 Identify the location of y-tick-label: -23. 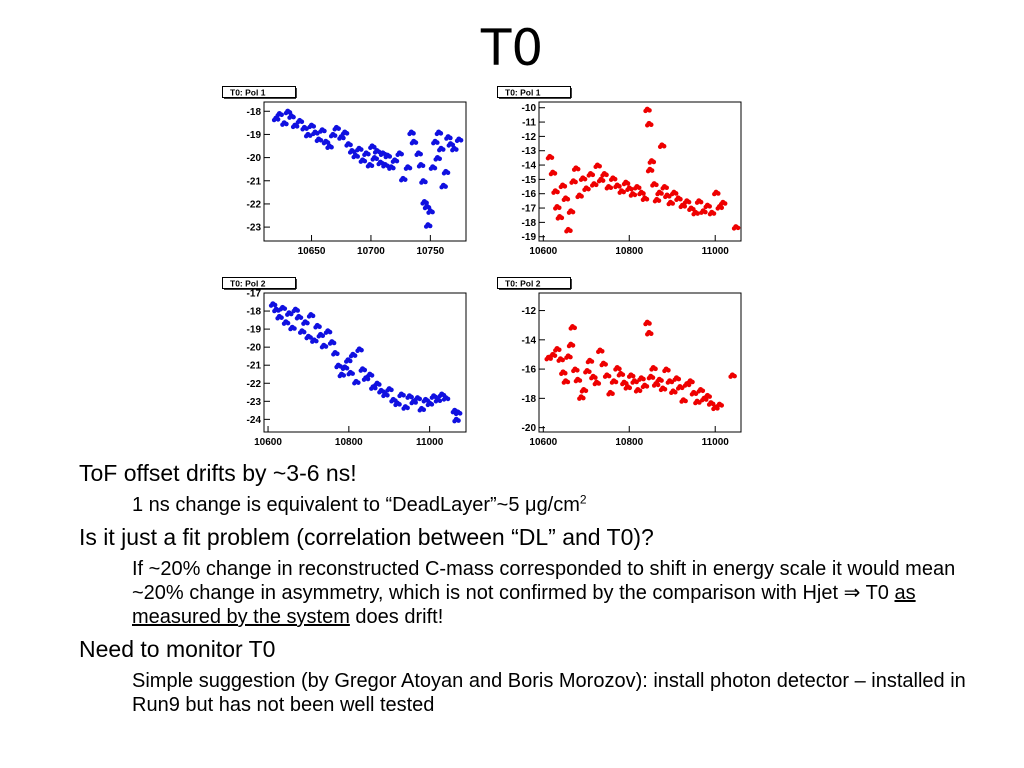
(254, 402).